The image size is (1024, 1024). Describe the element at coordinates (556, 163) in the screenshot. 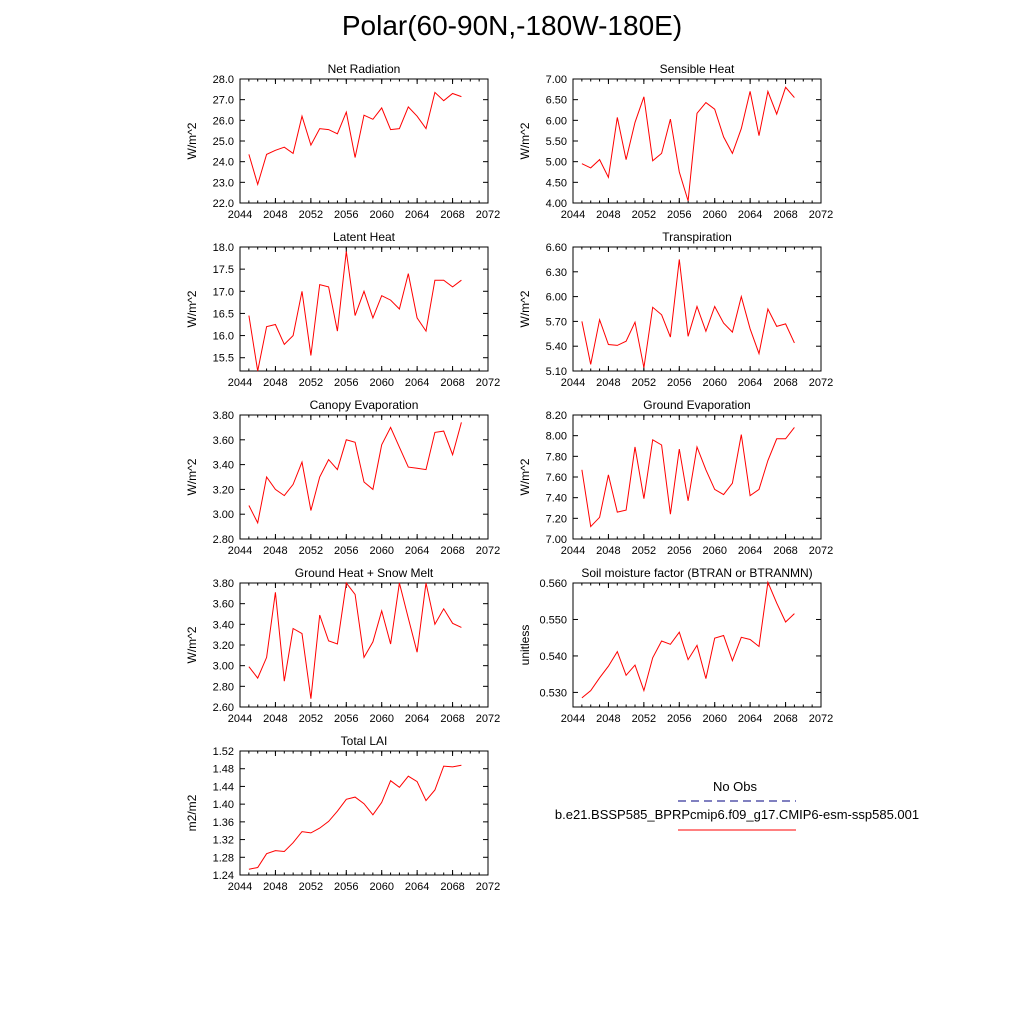

I see `y-tick-label: 5.00` at that location.